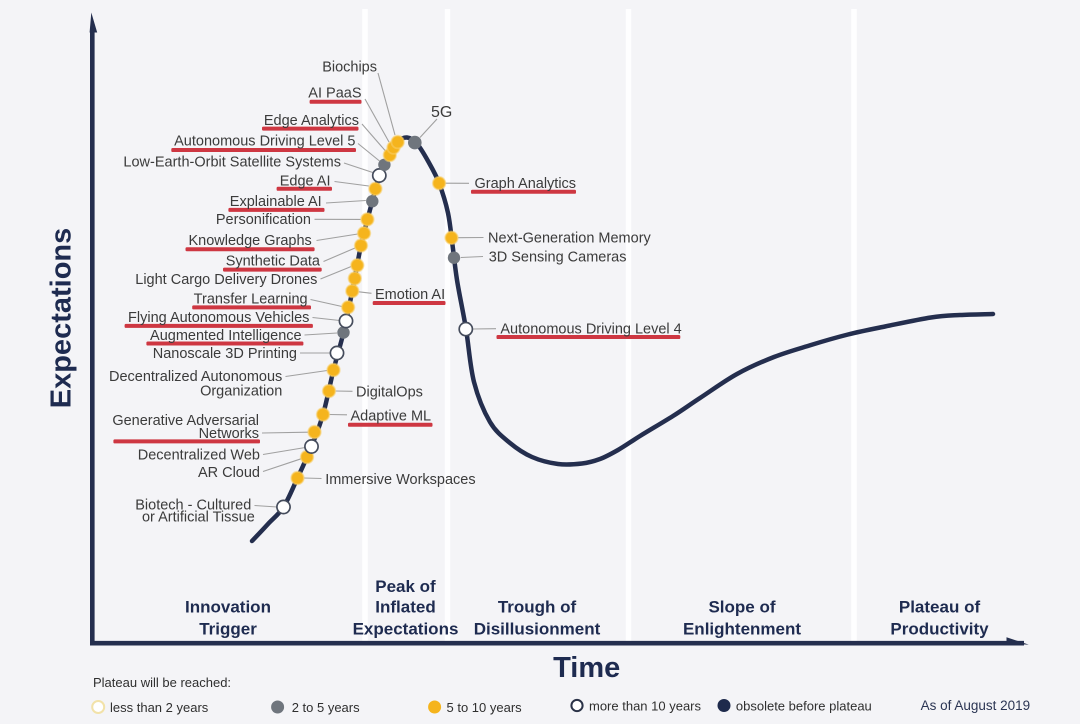 Image resolution: width=1080 pixels, height=724 pixels. I want to click on svg-text: Edge Analytics, so click(311, 121).